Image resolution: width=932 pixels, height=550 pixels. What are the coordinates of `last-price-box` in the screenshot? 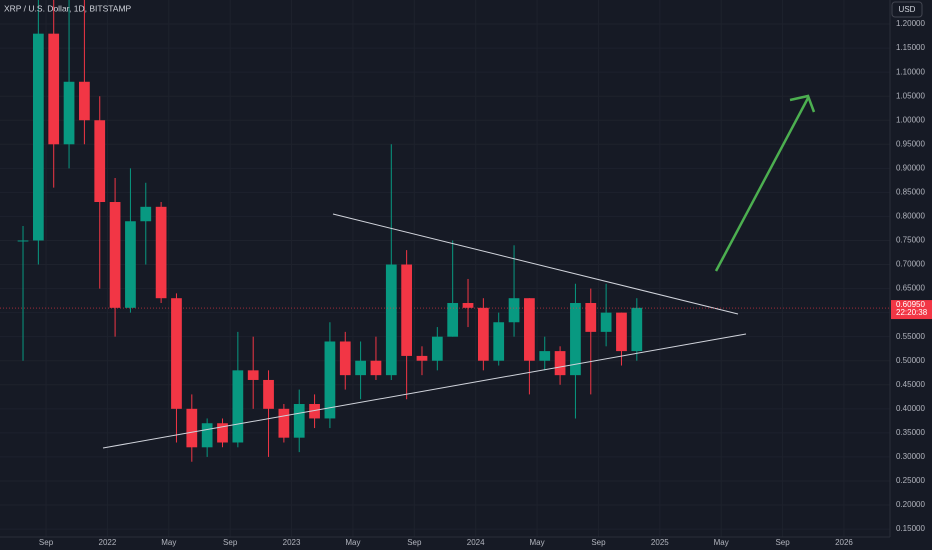 It's located at (911, 310).